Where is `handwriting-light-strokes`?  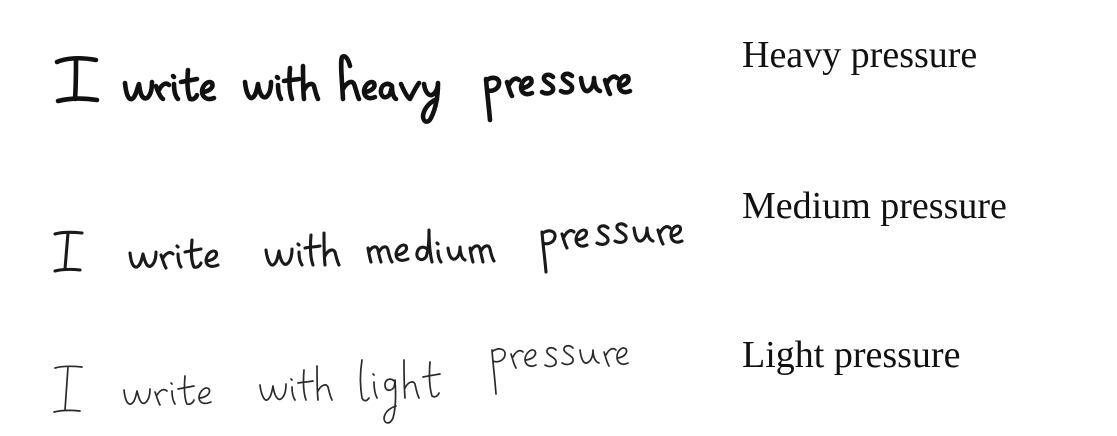
handwriting-light-strokes is located at coordinates (341, 384).